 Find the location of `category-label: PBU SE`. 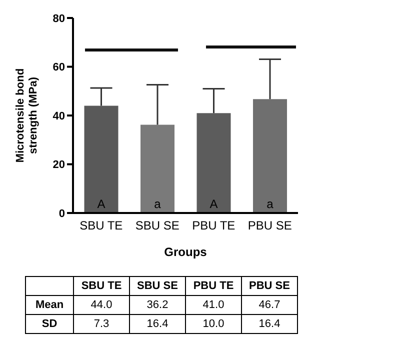

category-label: PBU SE is located at coordinates (269, 286).